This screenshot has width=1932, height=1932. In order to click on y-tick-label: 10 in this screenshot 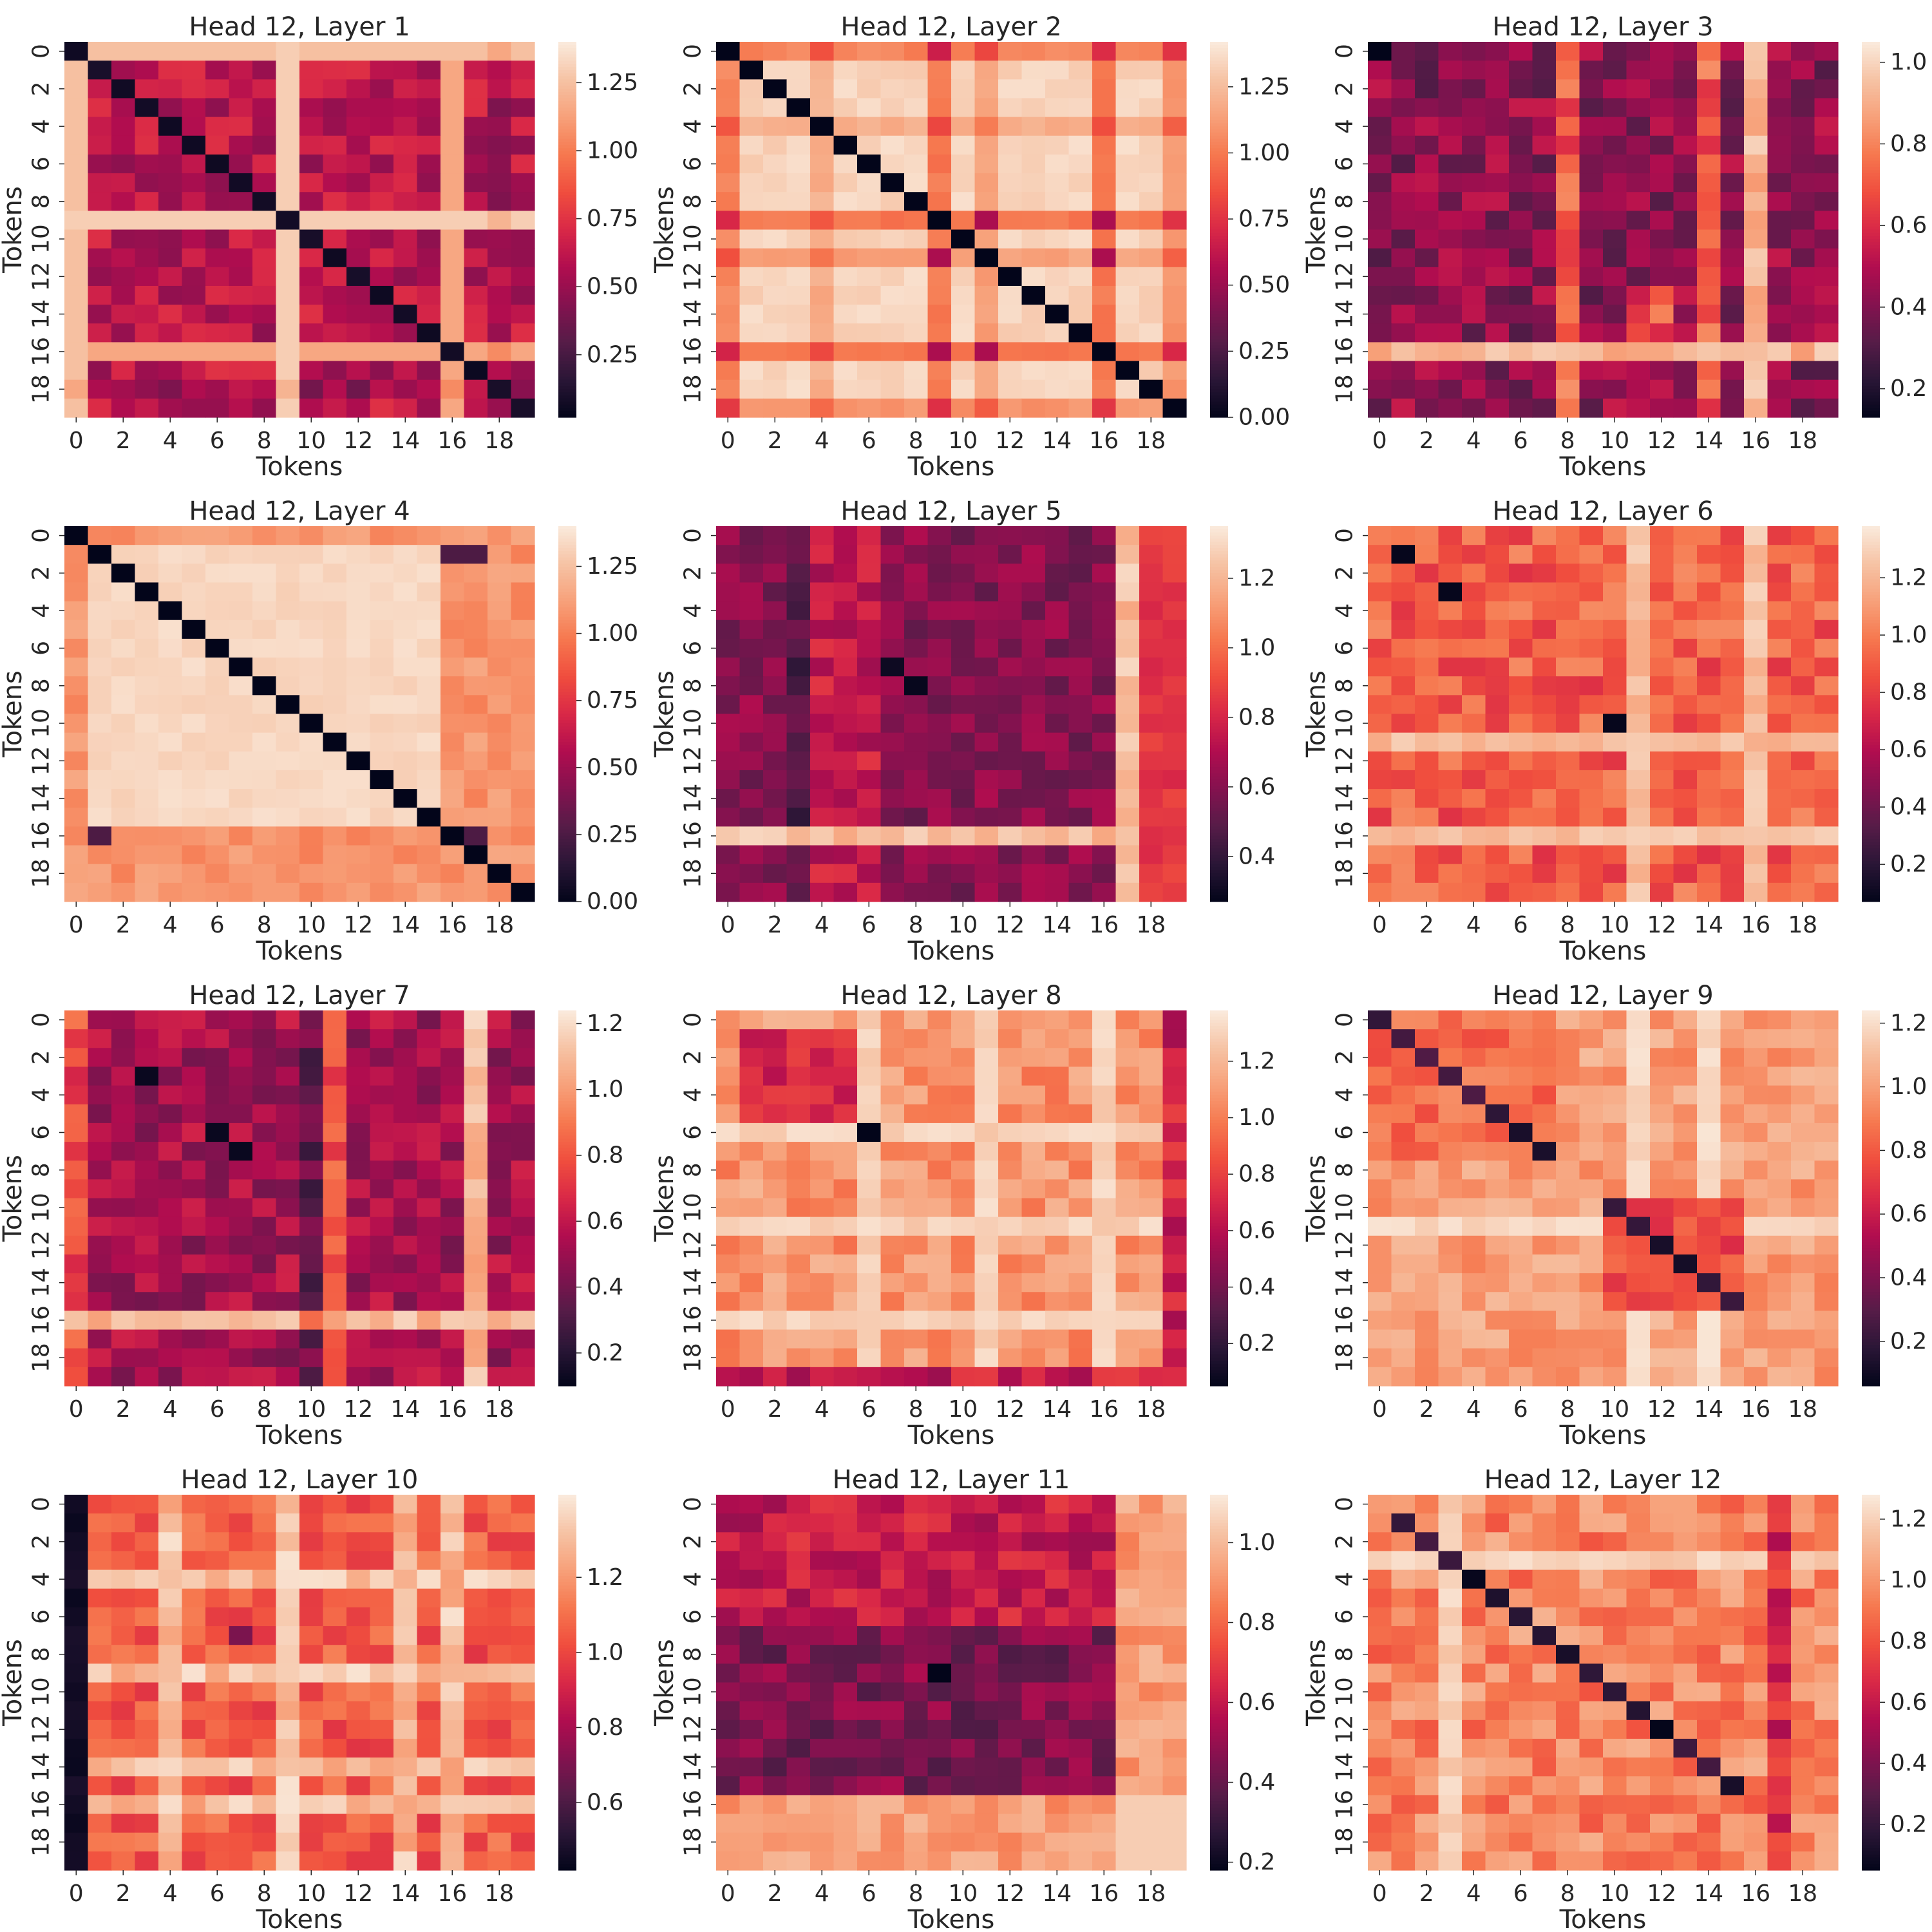, I will do `click(693, 239)`.